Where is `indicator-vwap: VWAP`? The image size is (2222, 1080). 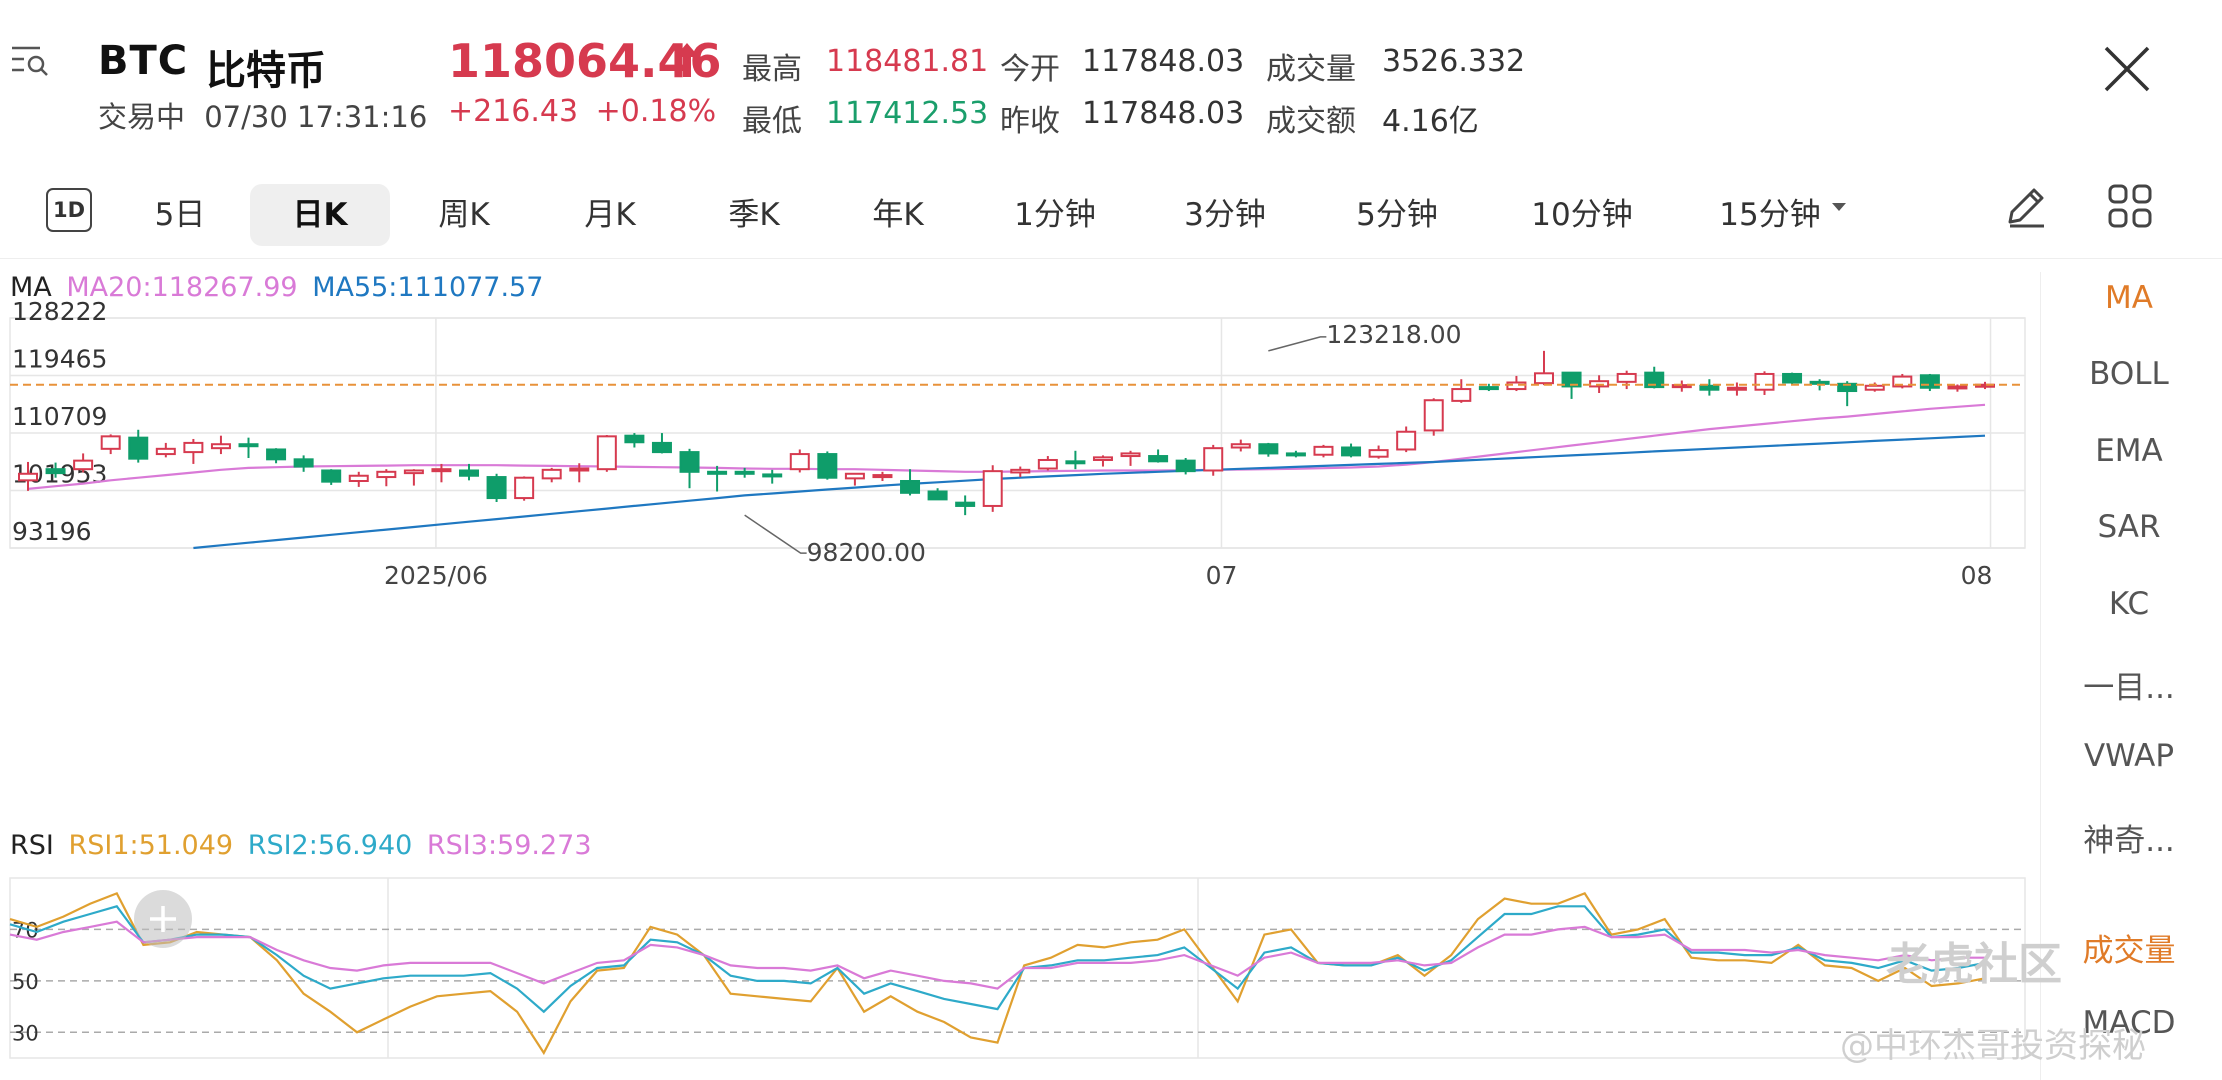 indicator-vwap: VWAP is located at coordinates (2129, 756).